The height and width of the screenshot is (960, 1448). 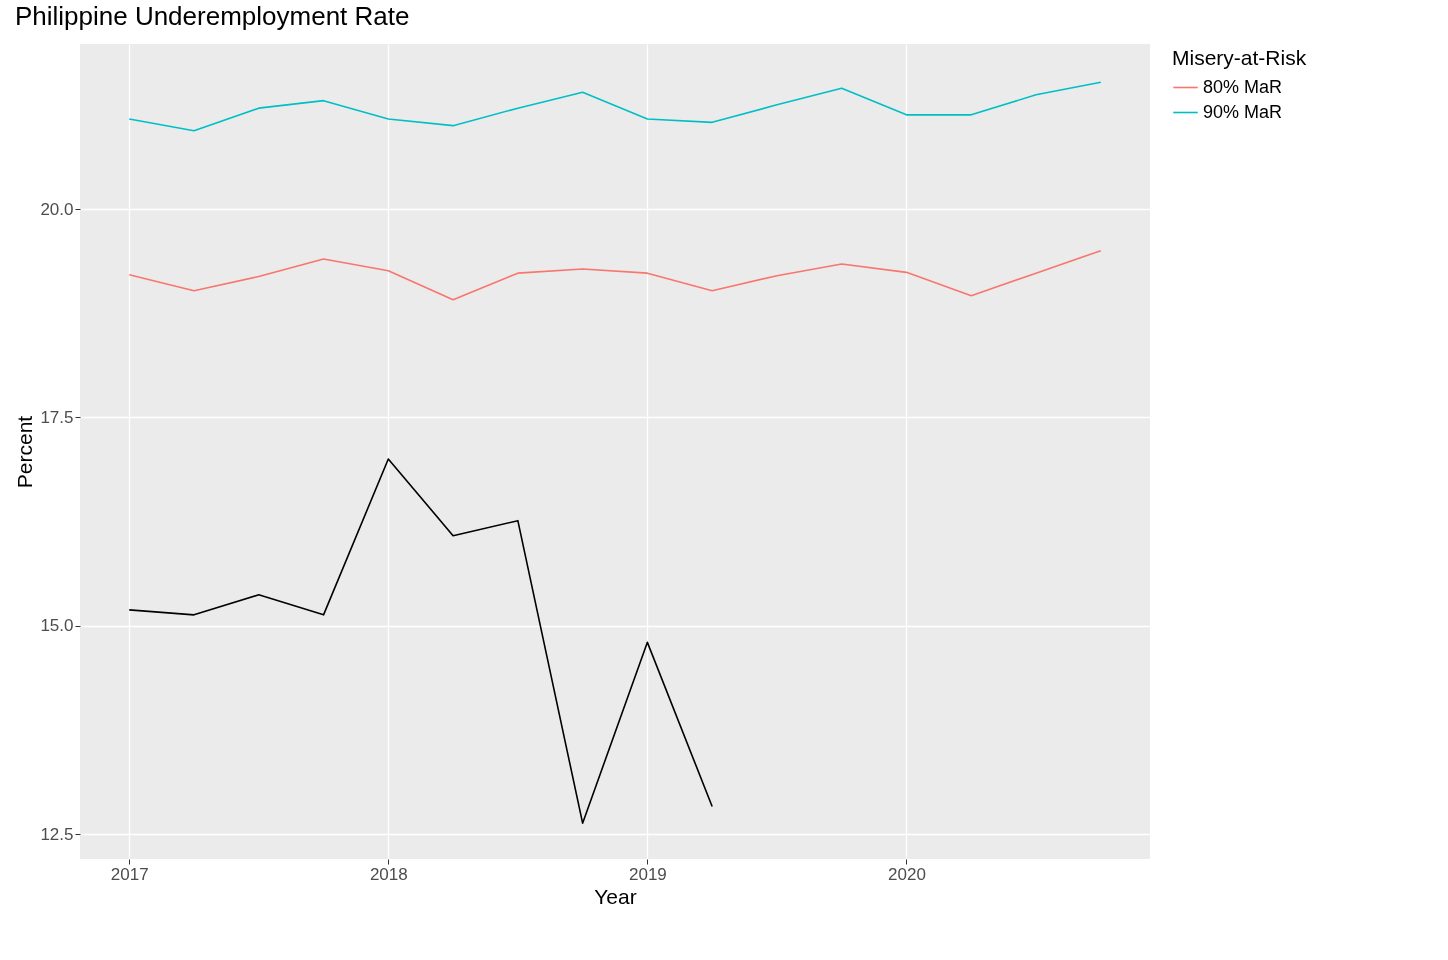 I want to click on y-axis-title: Percent, so click(x=25, y=452).